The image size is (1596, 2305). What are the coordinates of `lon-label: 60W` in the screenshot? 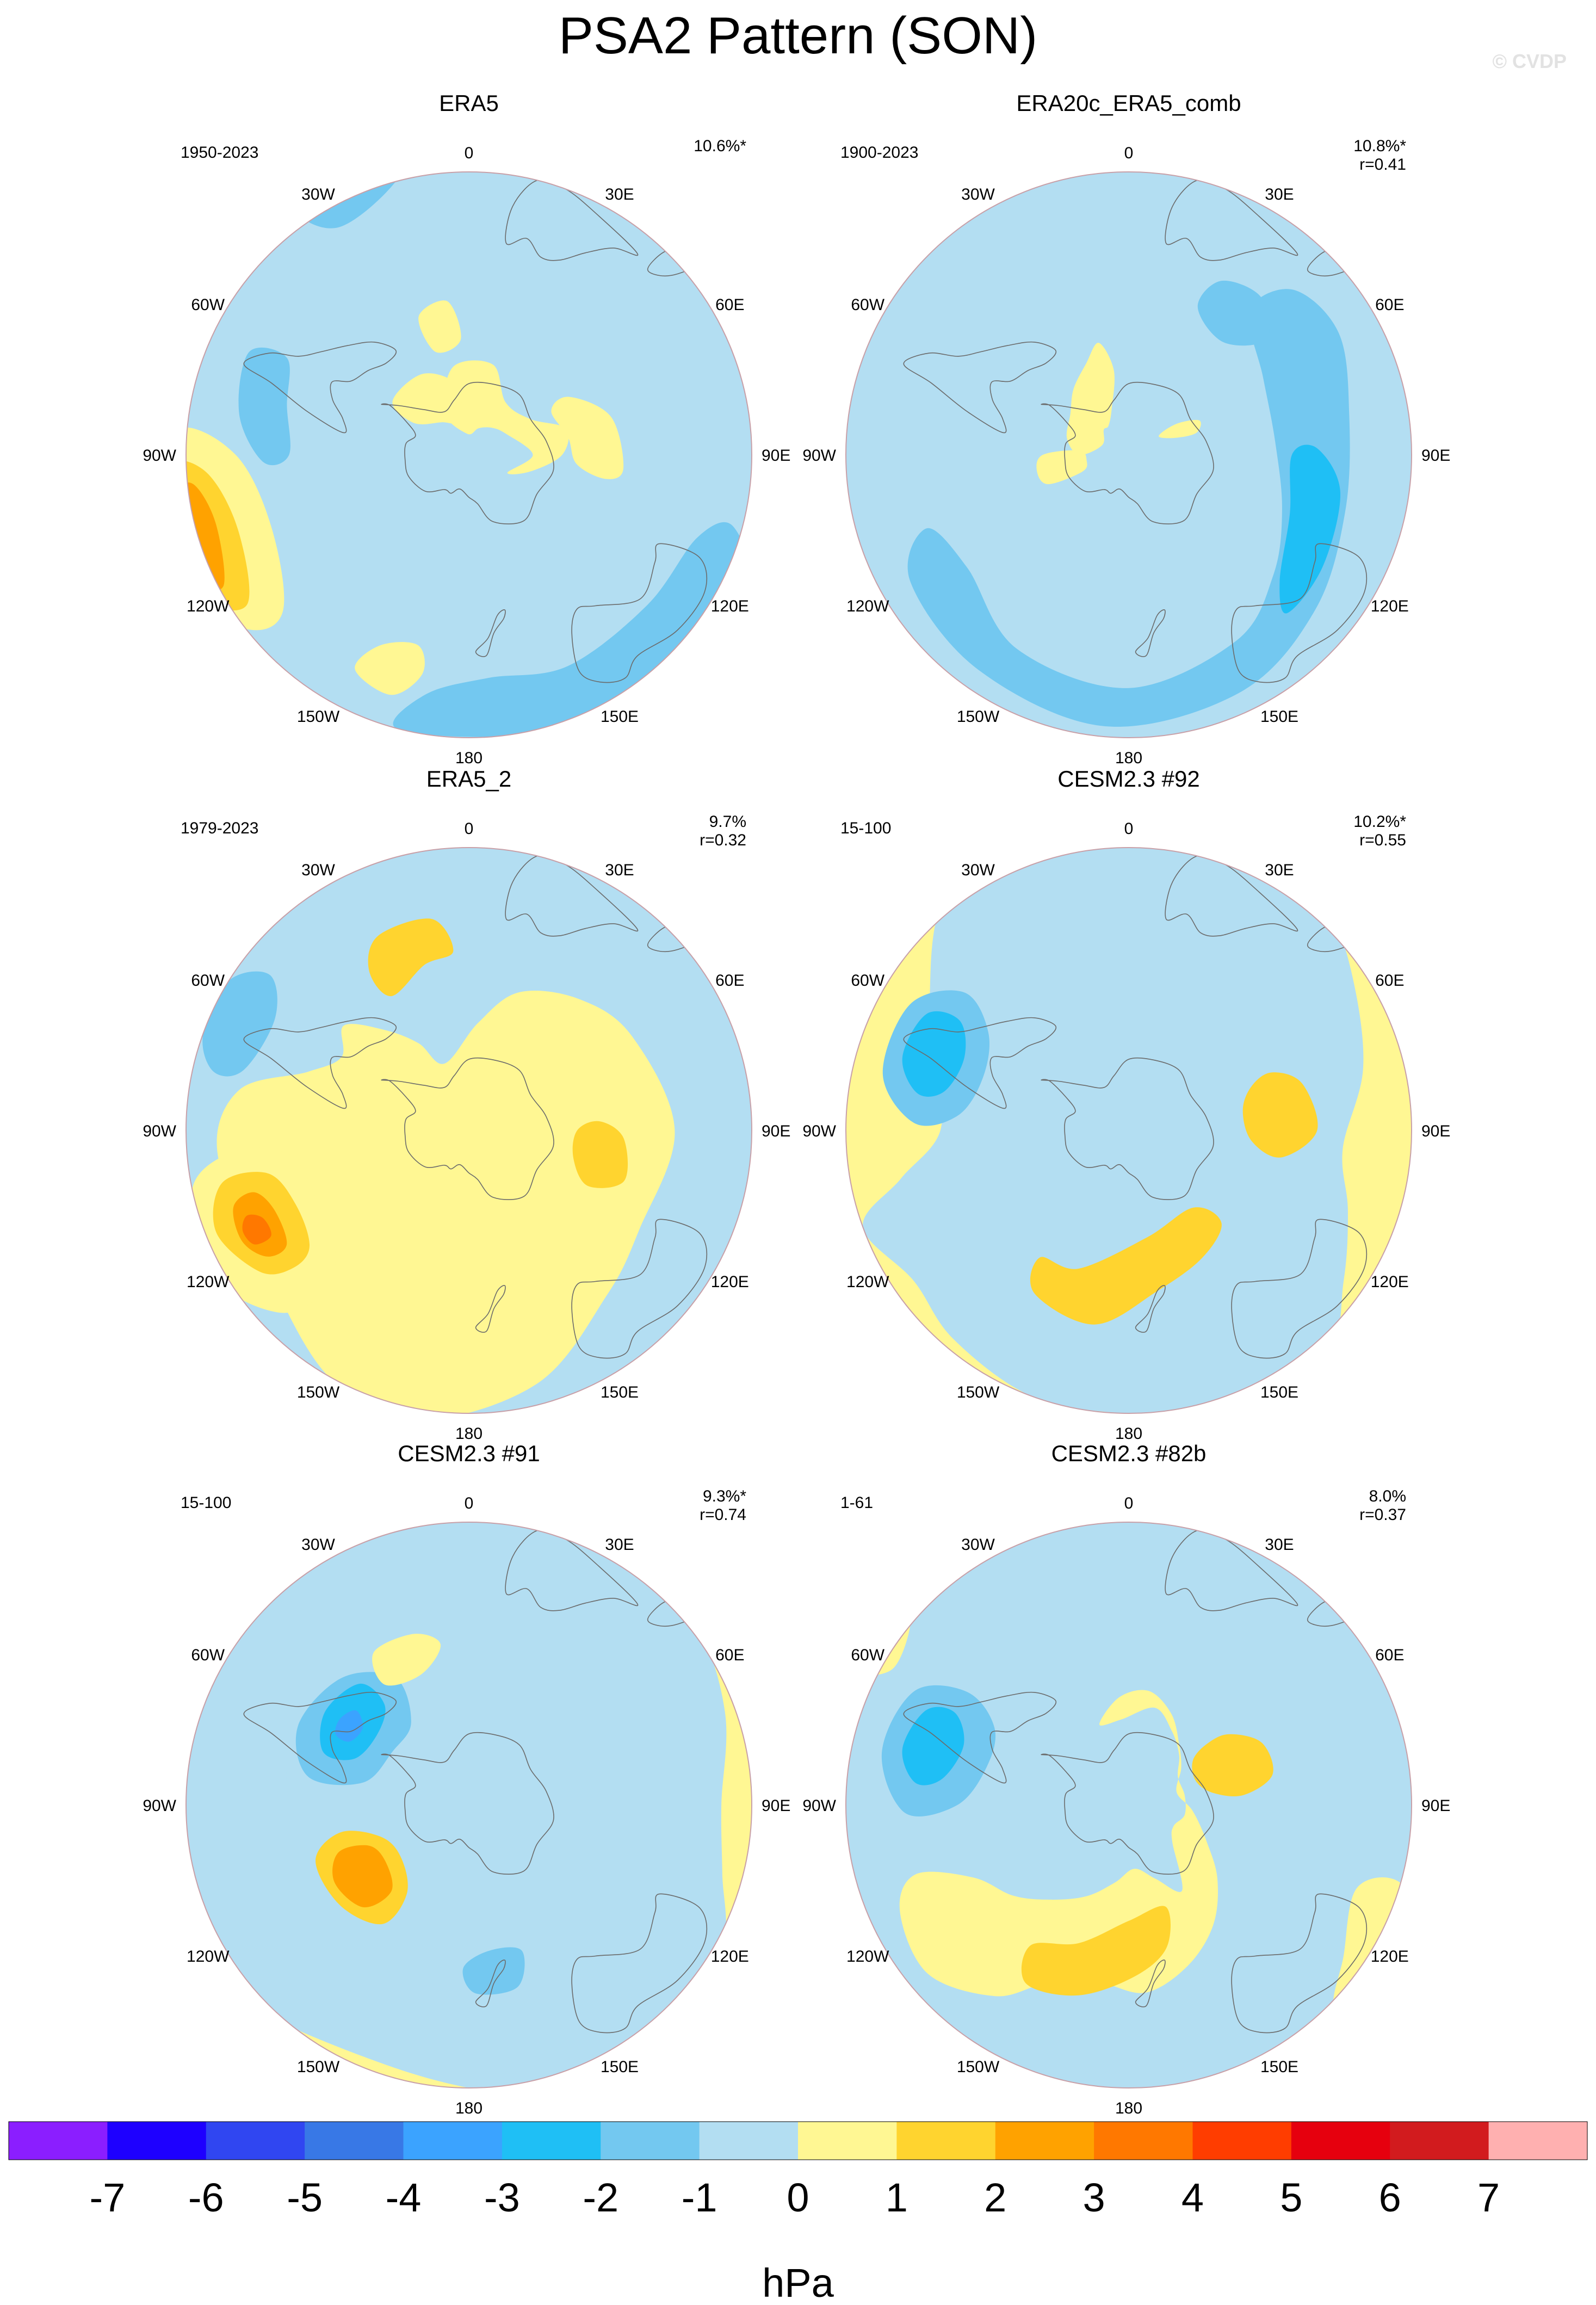 It's located at (867, 1655).